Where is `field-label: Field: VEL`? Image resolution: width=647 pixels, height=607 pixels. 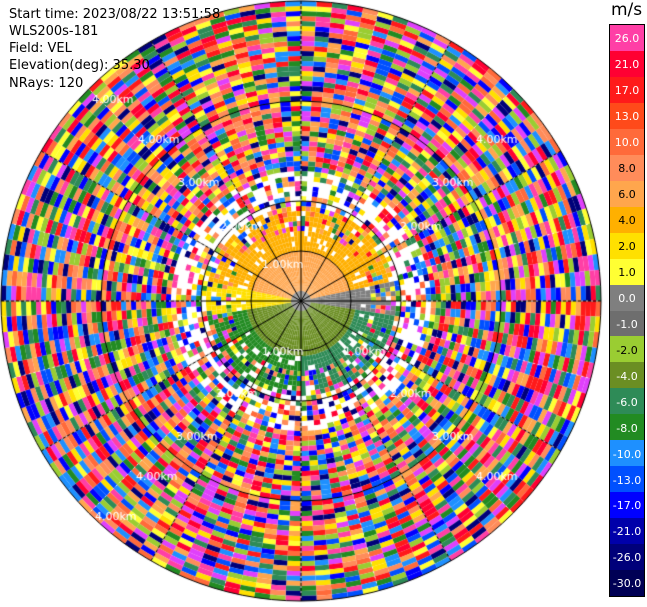
field-label: Field: VEL is located at coordinates (40, 48).